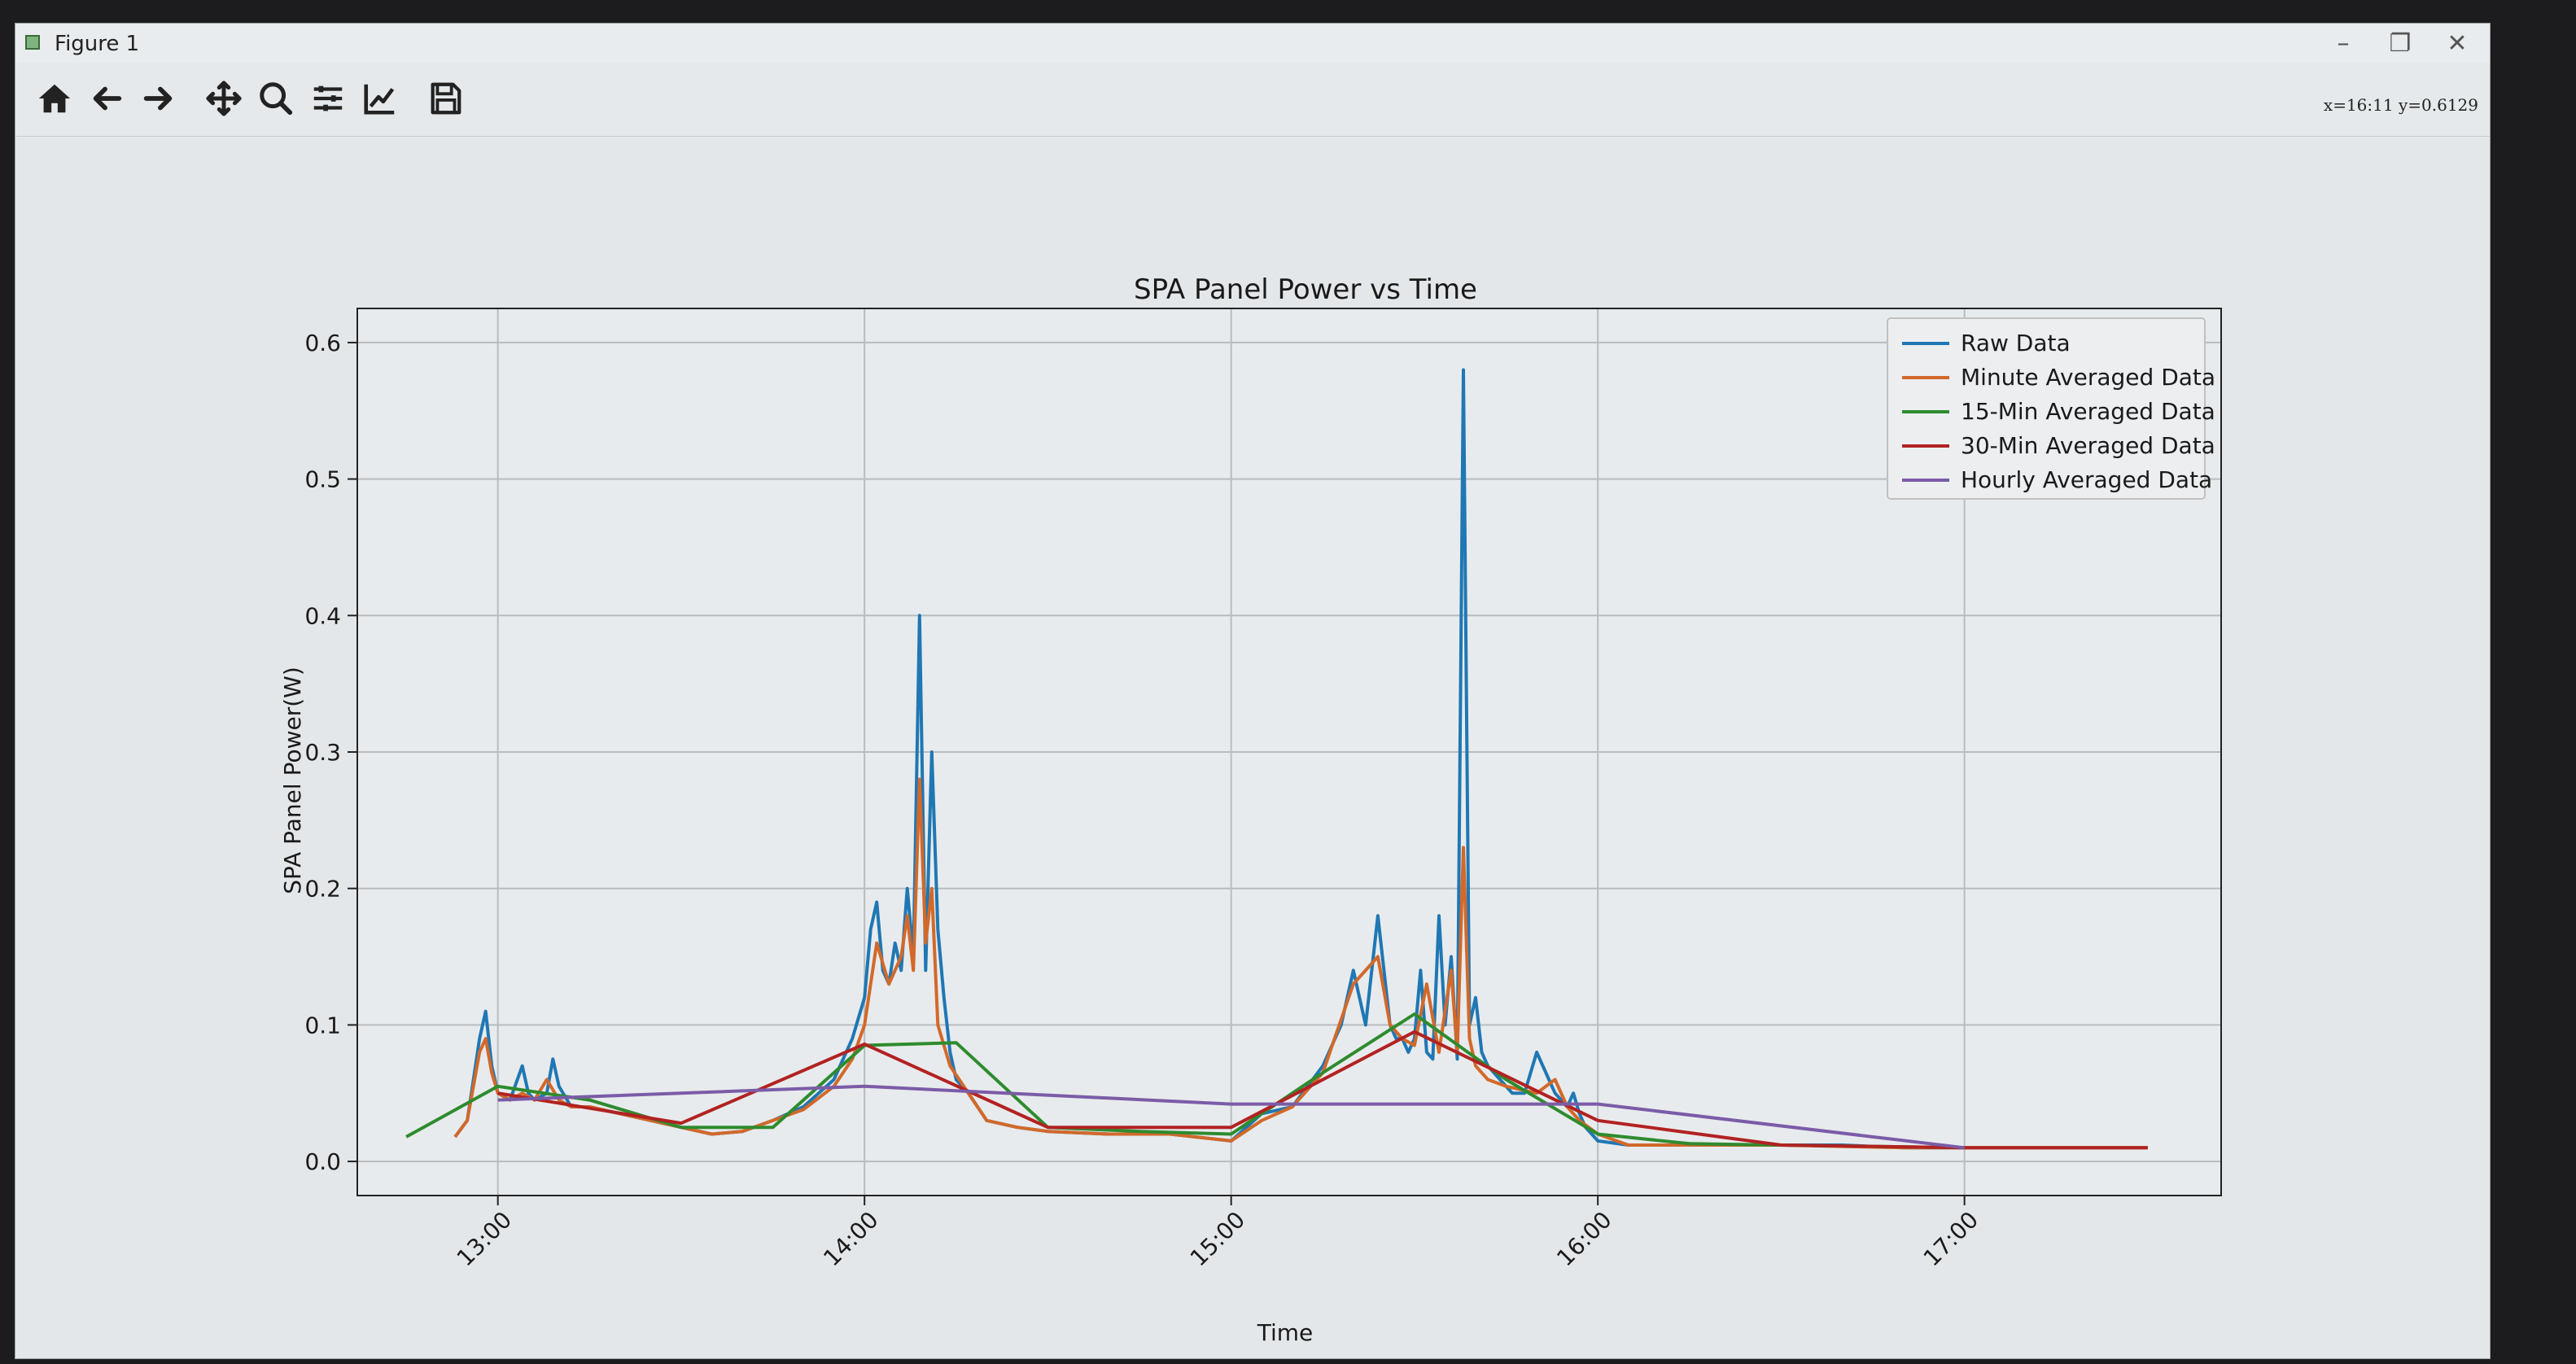  What do you see at coordinates (2086, 480) in the screenshot?
I see `legend-label-hourly: Hourly Averaged Data` at bounding box center [2086, 480].